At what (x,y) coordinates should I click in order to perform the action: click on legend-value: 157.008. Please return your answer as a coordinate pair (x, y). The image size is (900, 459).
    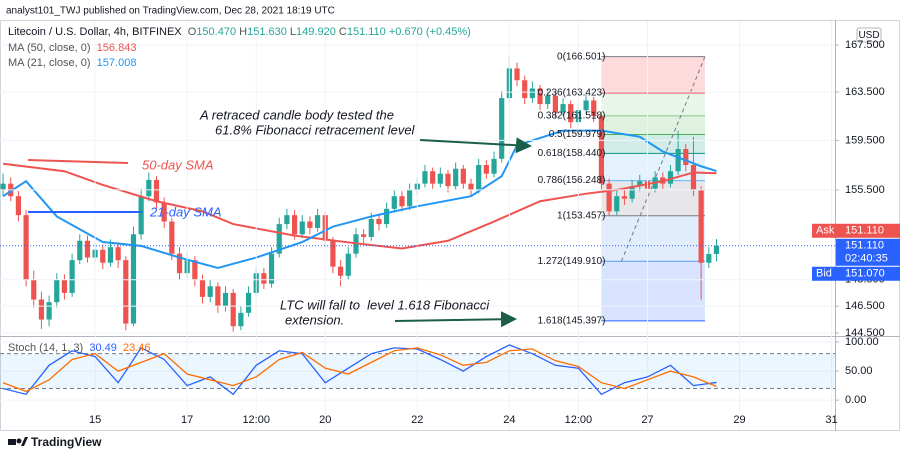
    Looking at the image, I should click on (116, 63).